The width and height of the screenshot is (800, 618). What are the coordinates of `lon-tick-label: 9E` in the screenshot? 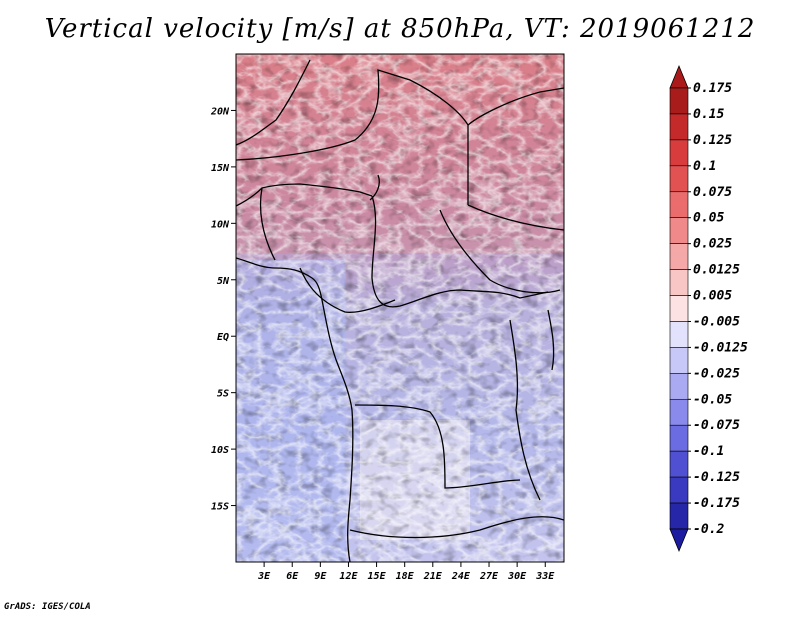 It's located at (320, 576).